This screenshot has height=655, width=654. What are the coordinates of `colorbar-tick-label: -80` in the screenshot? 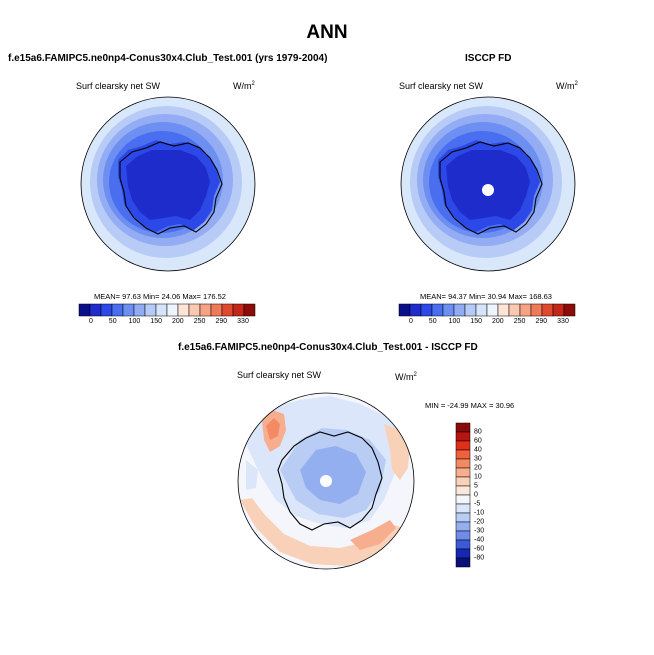 It's located at (479, 558).